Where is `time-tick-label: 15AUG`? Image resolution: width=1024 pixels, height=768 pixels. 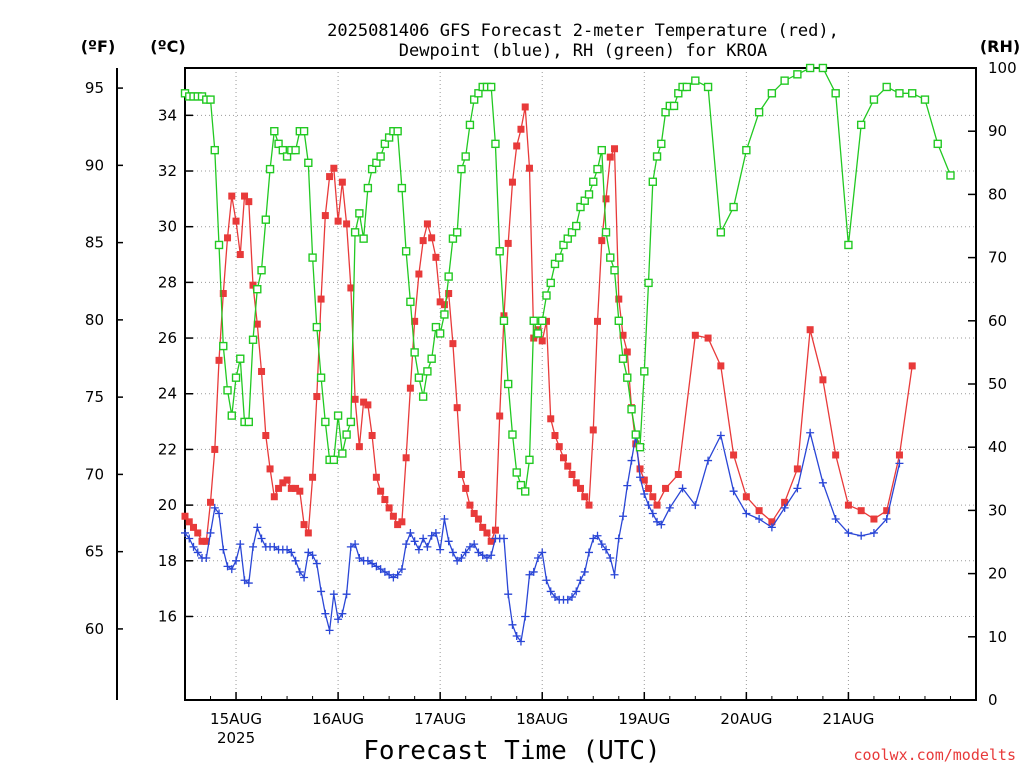
time-tick-label: 15AUG is located at coordinates (236, 719).